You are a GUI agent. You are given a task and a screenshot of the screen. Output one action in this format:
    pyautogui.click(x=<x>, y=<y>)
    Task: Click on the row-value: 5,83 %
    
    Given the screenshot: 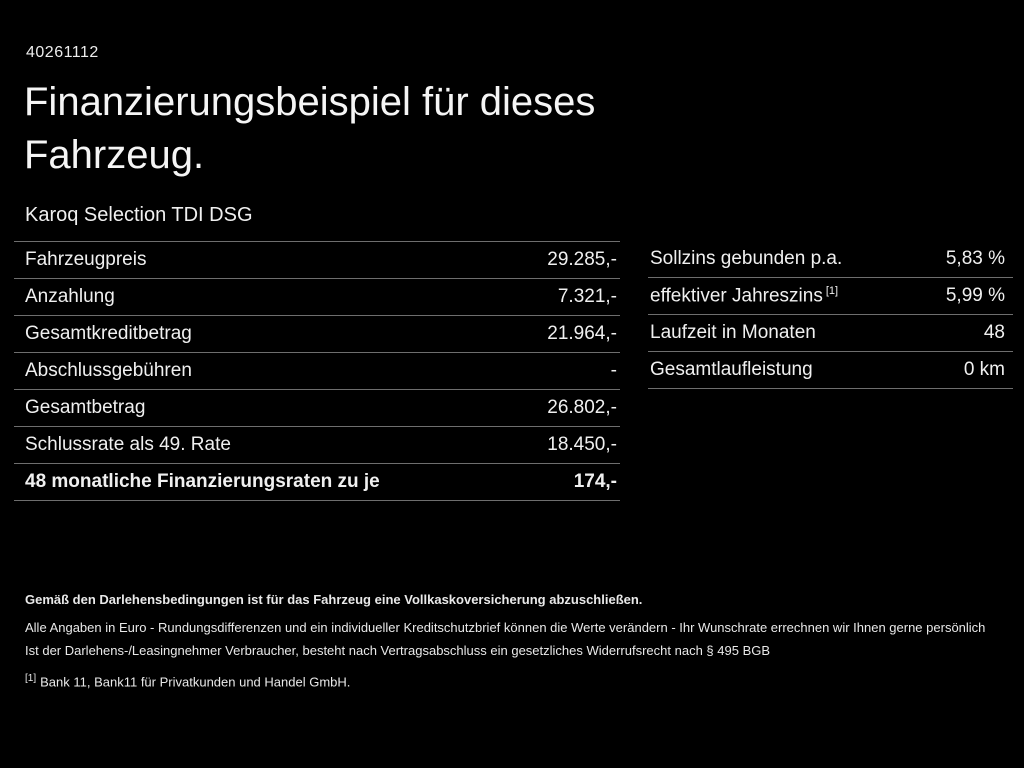 What is the action you would take?
    pyautogui.click(x=975, y=258)
    